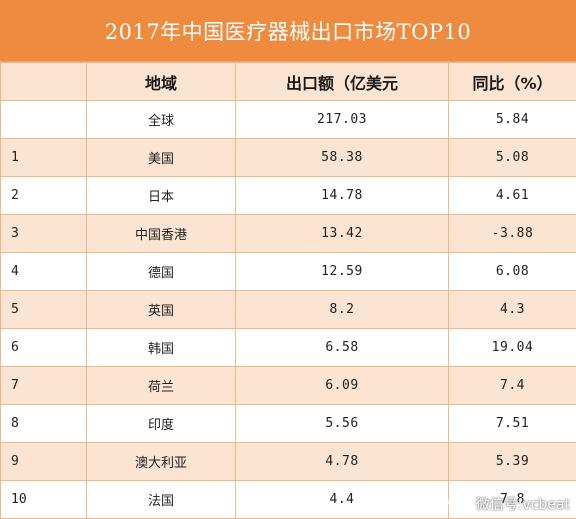 This screenshot has width=576, height=519. What do you see at coordinates (161, 120) in the screenshot?
I see `region-cell: 全球` at bounding box center [161, 120].